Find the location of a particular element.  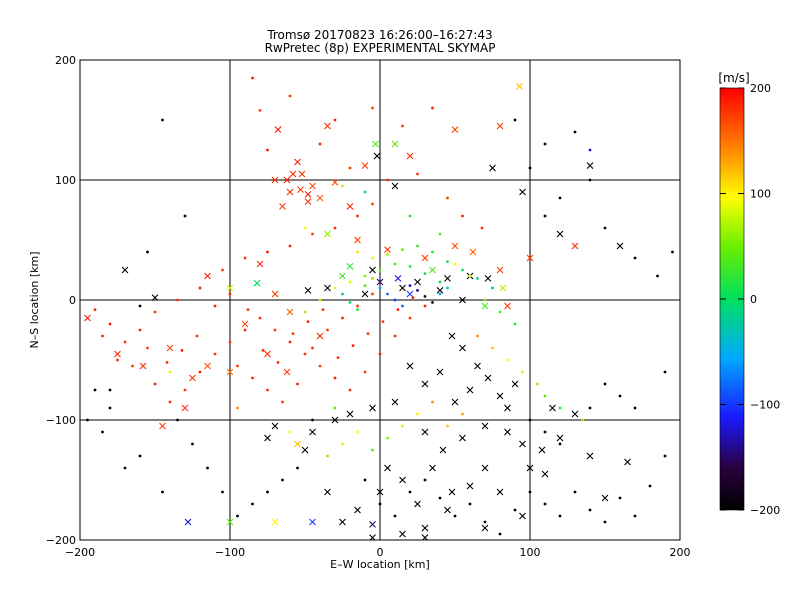

y-tick-label: −200 is located at coordinates (61, 540).